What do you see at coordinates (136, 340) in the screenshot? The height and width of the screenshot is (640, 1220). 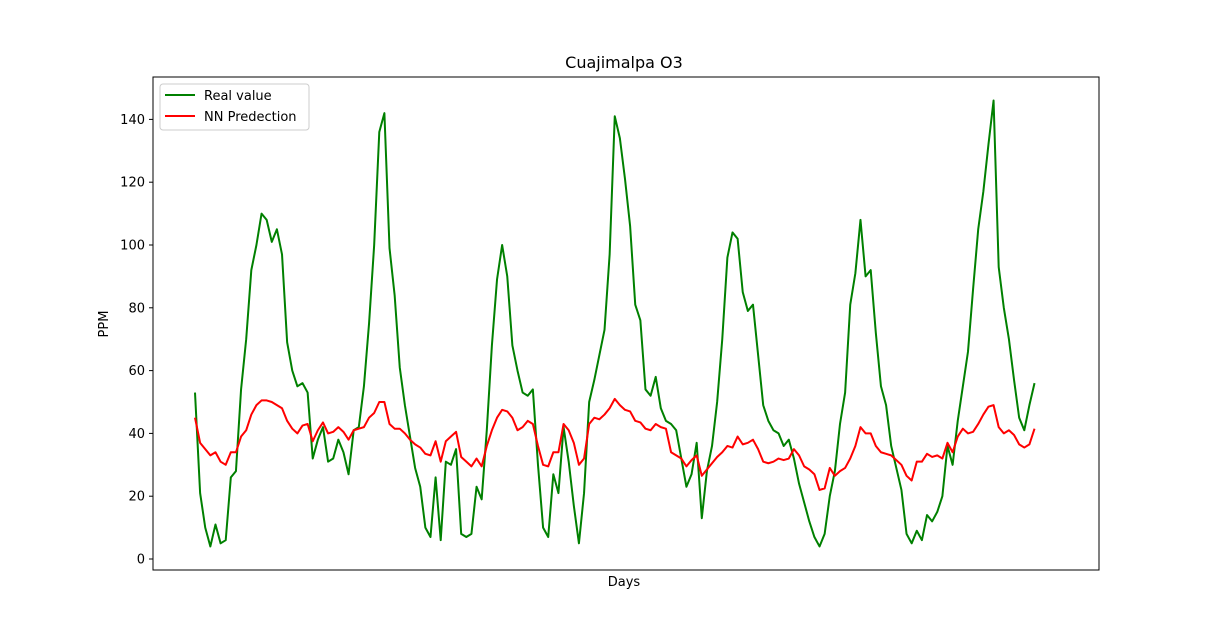 I see `y-axis: 0 20 40 60 80 100 120 140` at bounding box center [136, 340].